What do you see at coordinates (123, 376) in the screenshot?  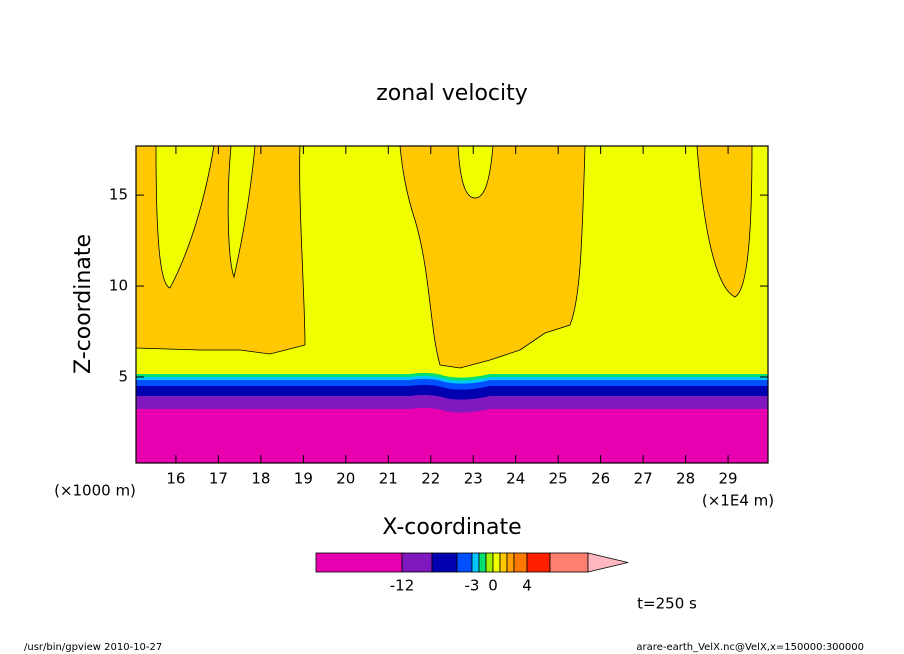 I see `y-tick-label: 5` at bounding box center [123, 376].